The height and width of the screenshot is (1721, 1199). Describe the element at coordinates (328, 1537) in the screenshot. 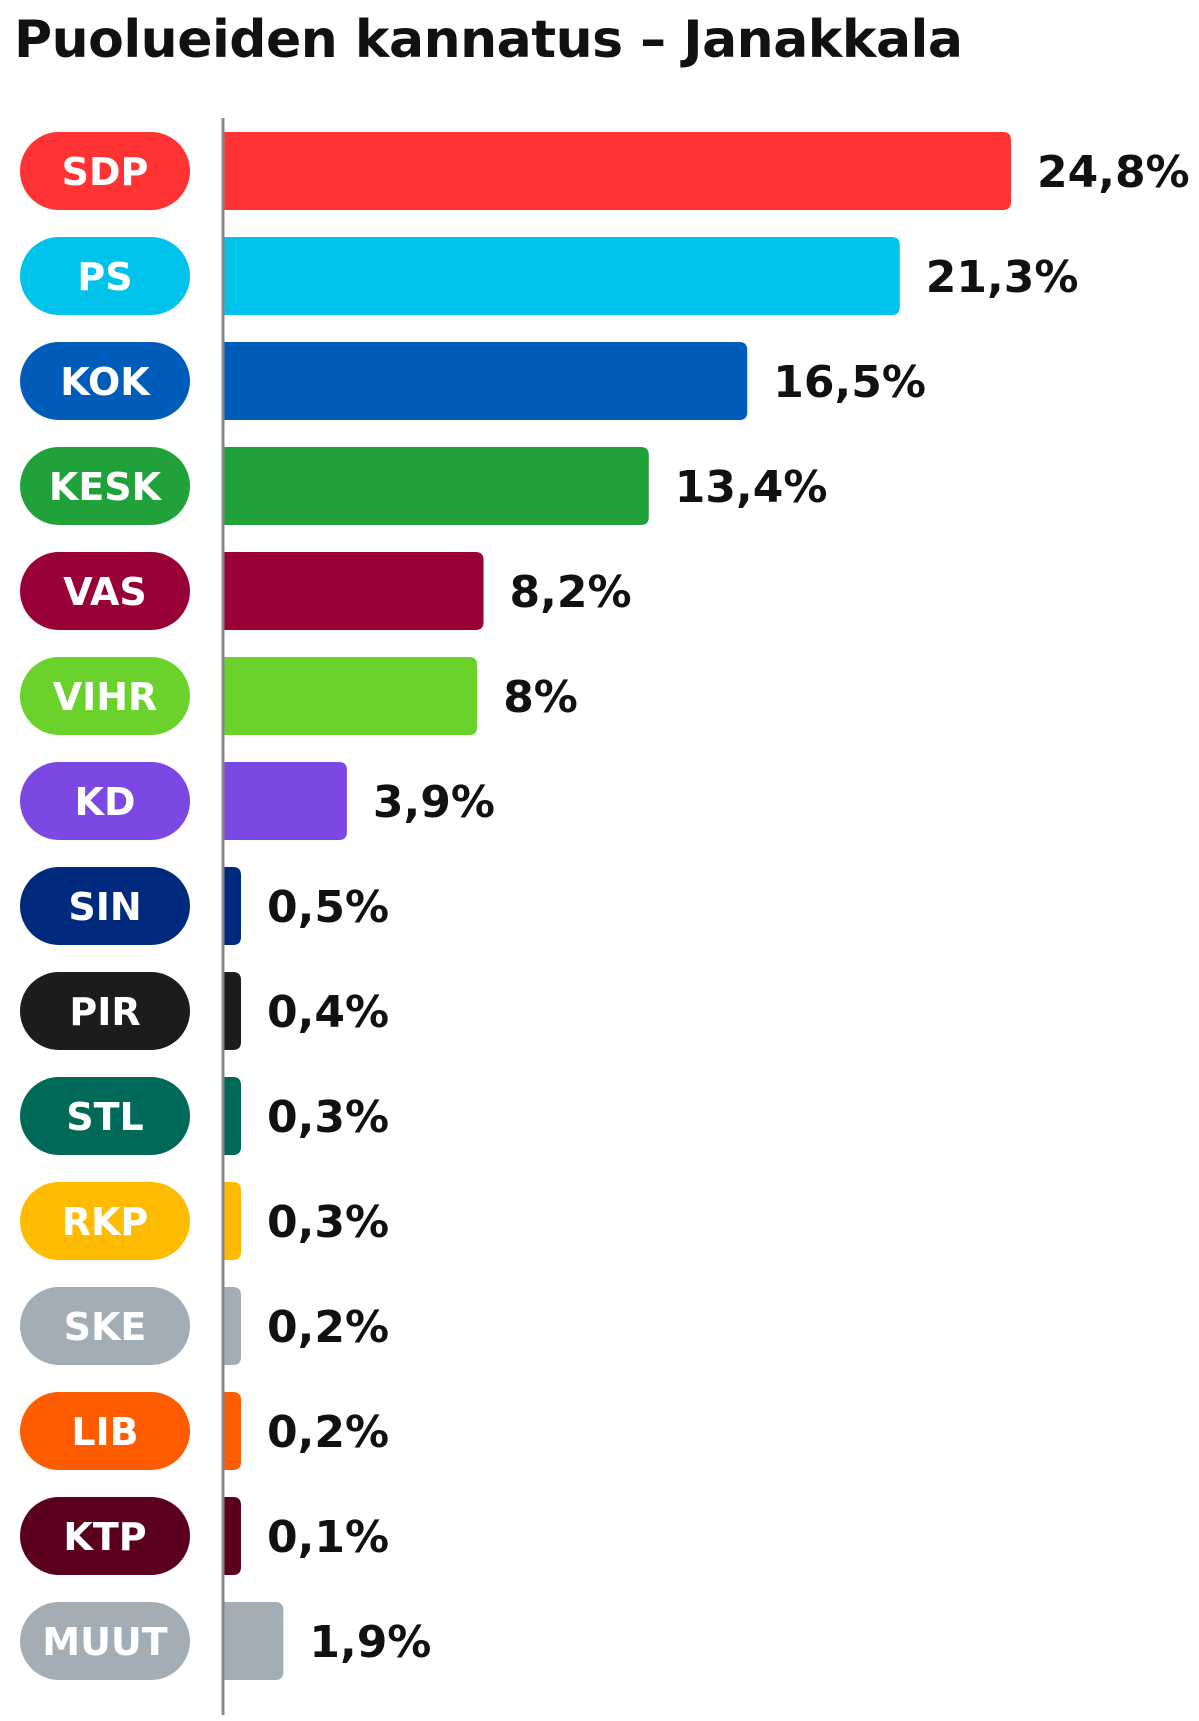

I see `value-label-ktp: 0,1%` at that location.